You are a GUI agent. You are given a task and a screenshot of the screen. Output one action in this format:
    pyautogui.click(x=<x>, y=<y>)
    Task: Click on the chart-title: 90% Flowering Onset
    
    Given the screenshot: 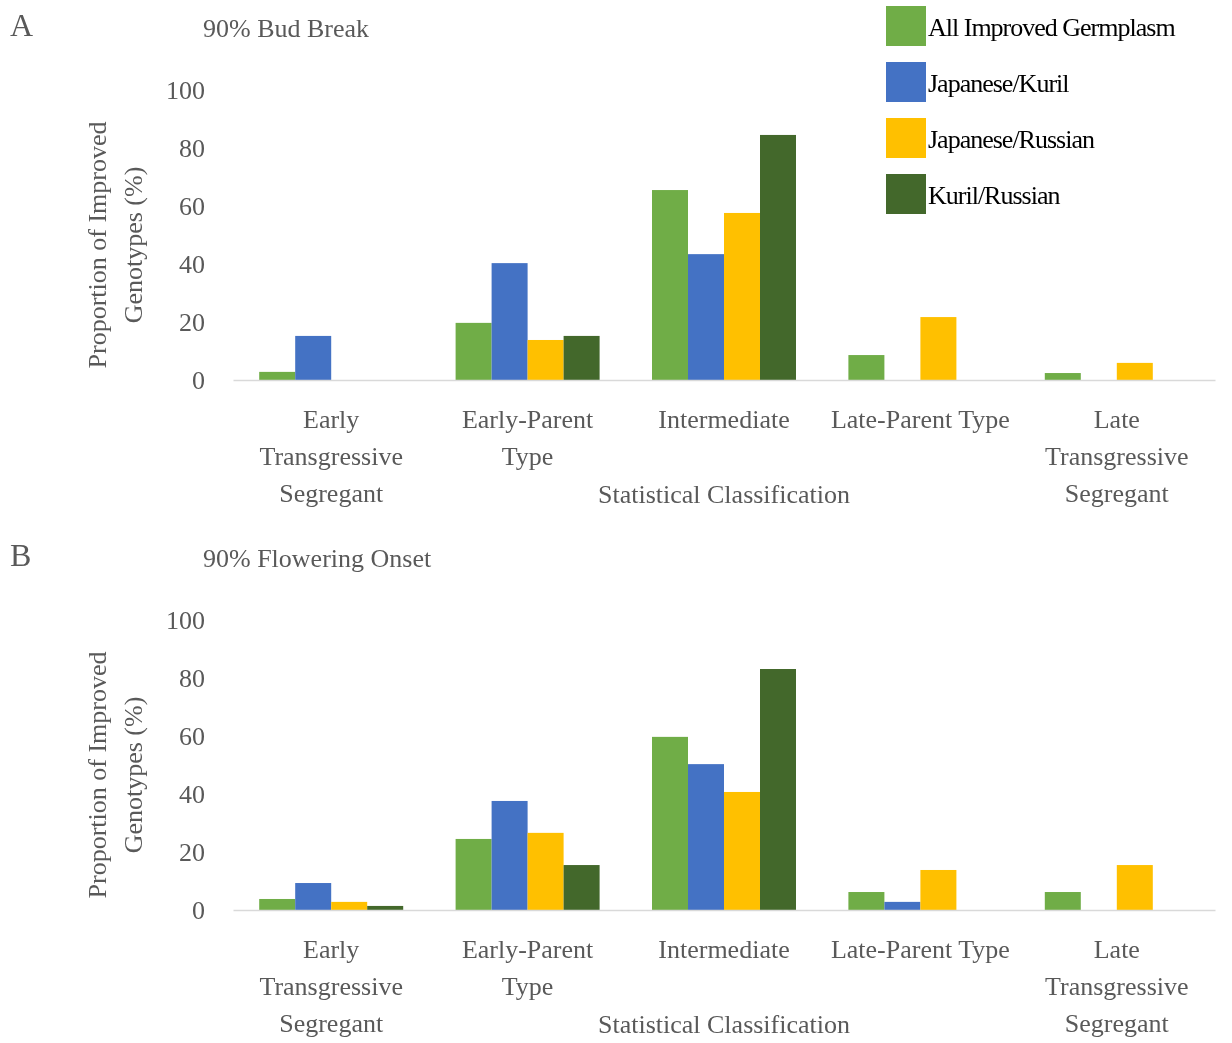 What is the action you would take?
    pyautogui.click(x=317, y=558)
    